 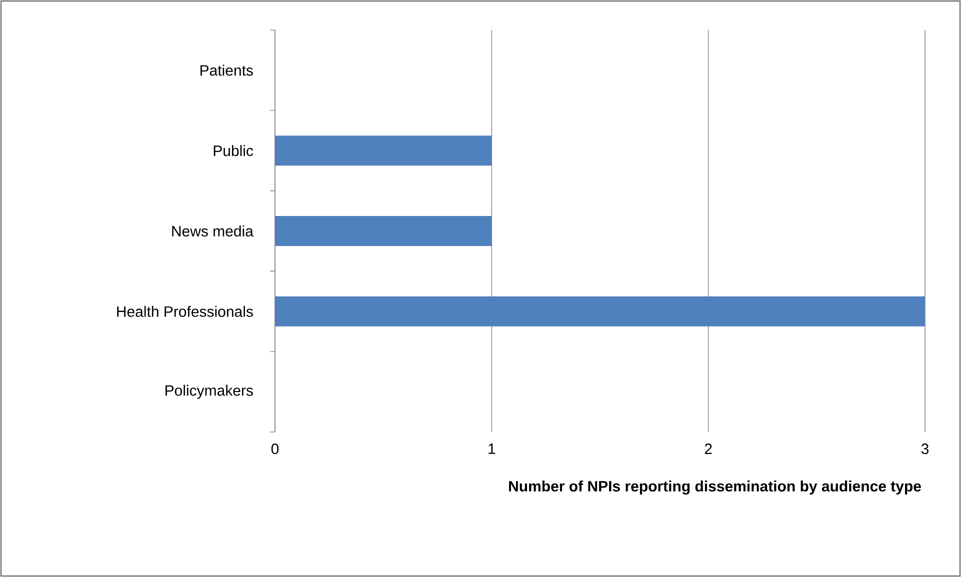 I want to click on x-tick-label: 3, so click(x=925, y=449).